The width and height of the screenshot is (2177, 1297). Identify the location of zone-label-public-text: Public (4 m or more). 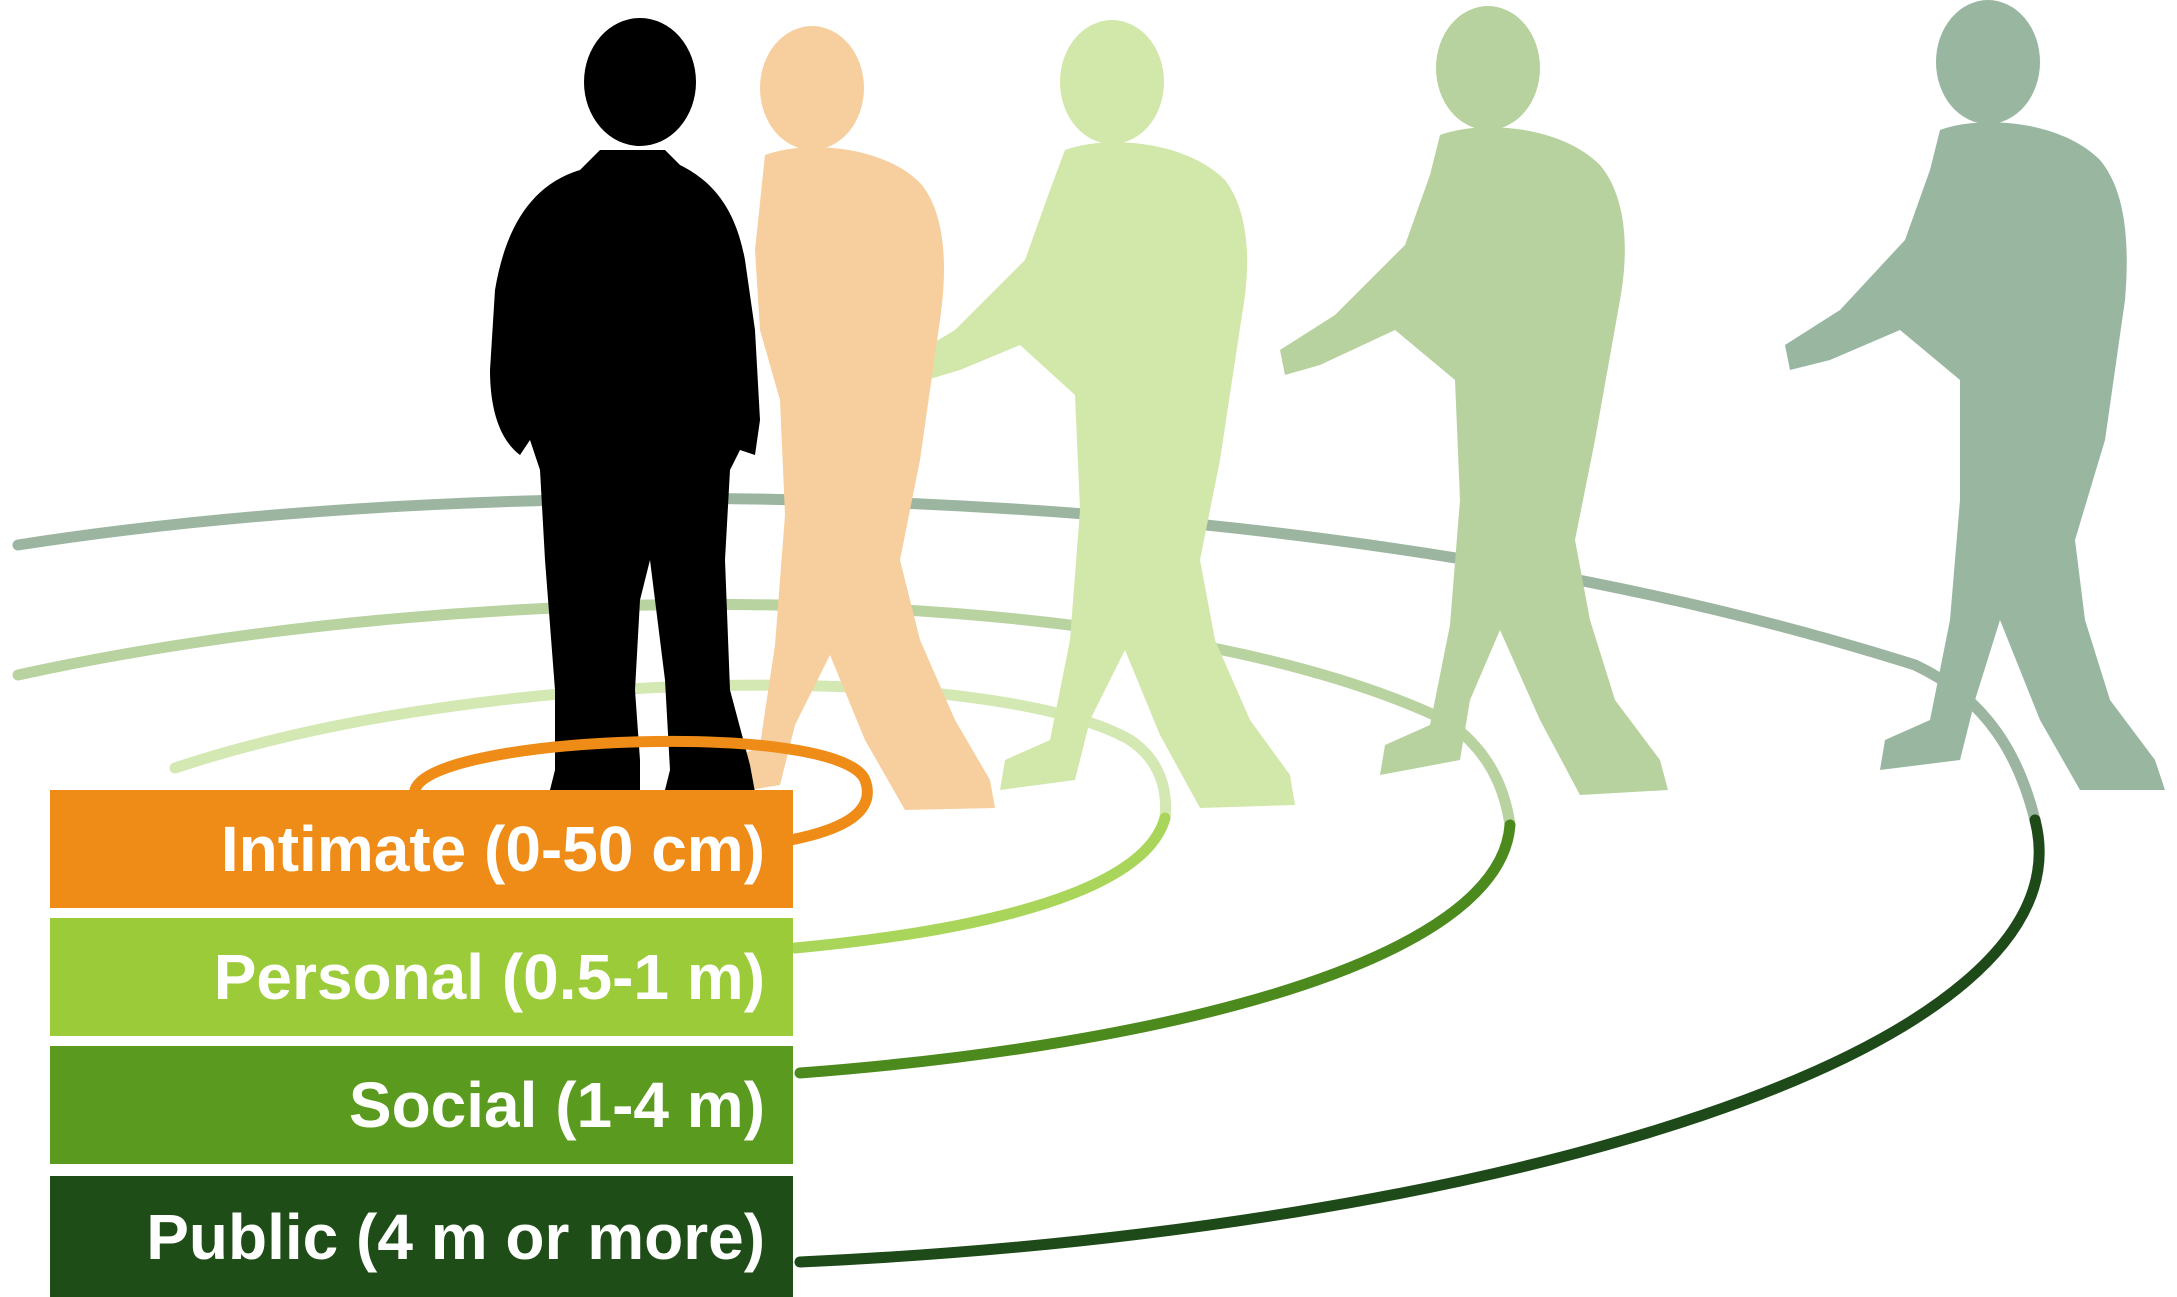
(455, 1236).